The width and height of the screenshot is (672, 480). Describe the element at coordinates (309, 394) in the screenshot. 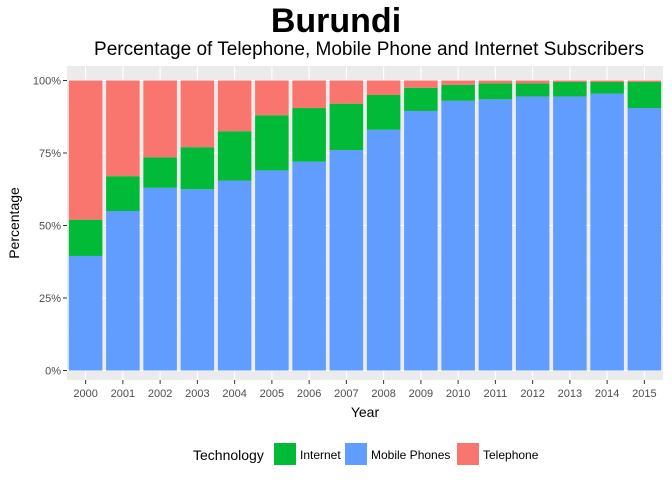

I see `x-tick-label: 2006` at that location.